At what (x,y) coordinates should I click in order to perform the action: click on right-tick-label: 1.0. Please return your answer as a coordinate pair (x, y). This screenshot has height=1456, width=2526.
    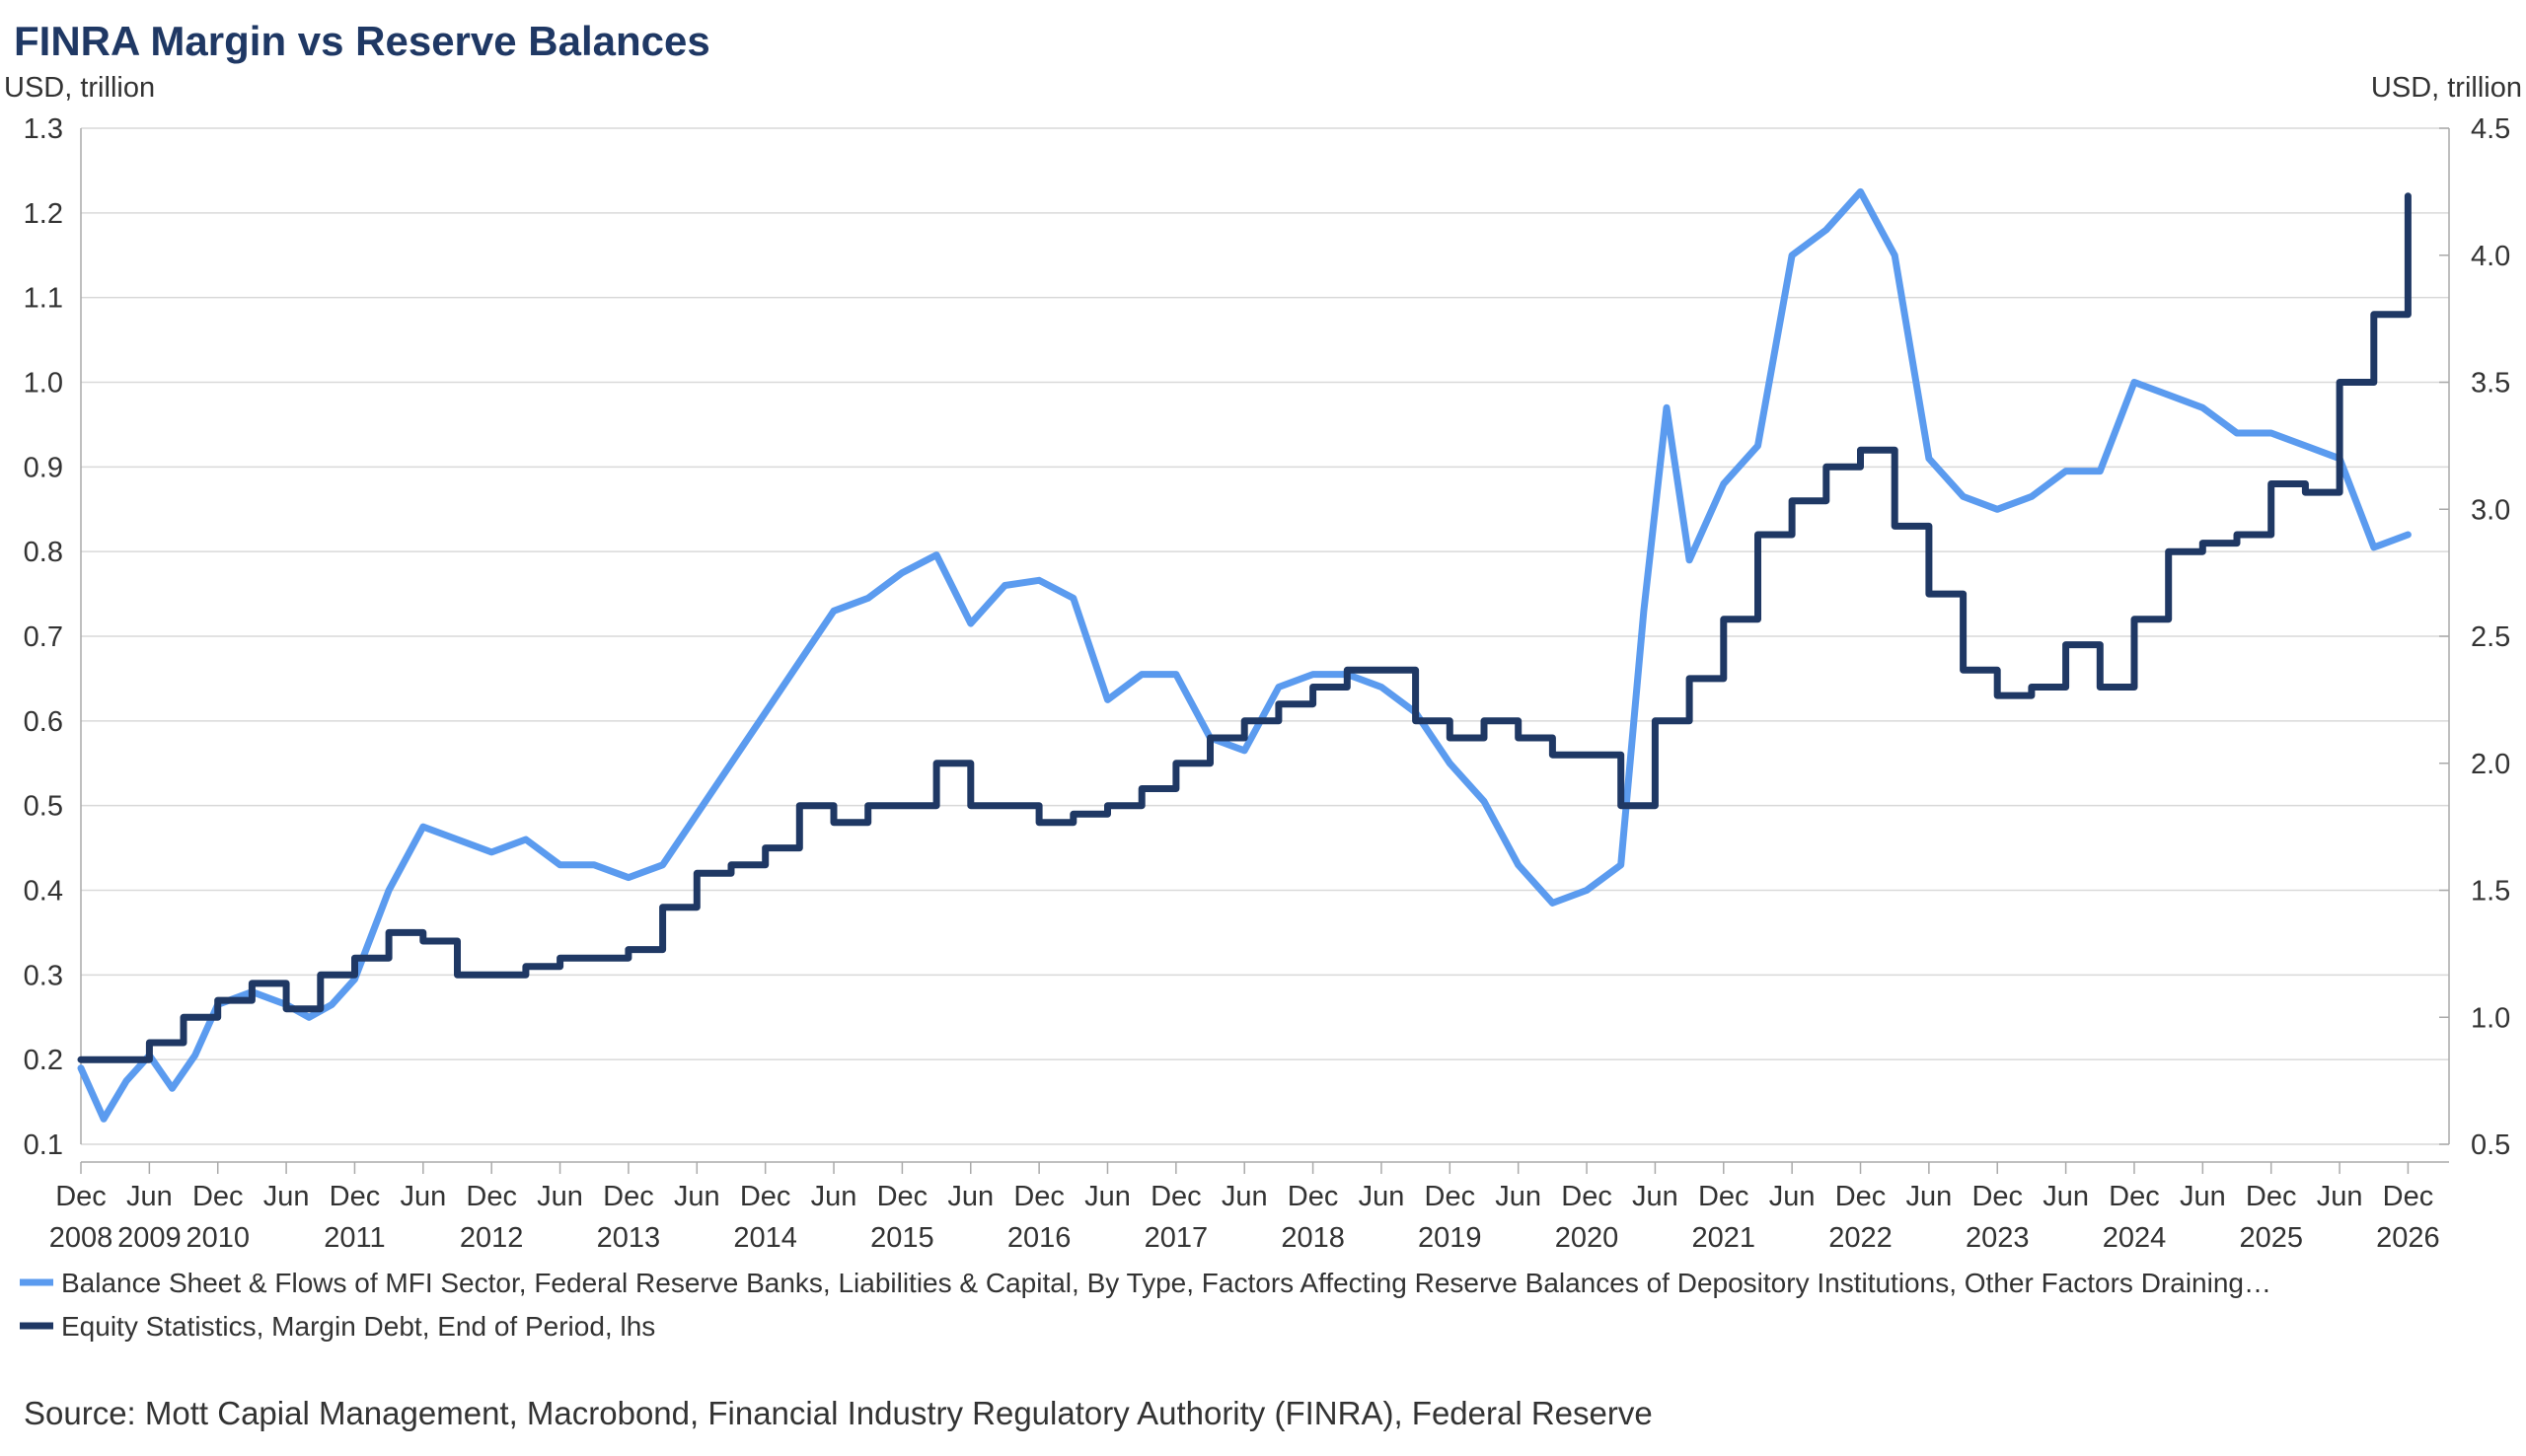
    Looking at the image, I should click on (2490, 1018).